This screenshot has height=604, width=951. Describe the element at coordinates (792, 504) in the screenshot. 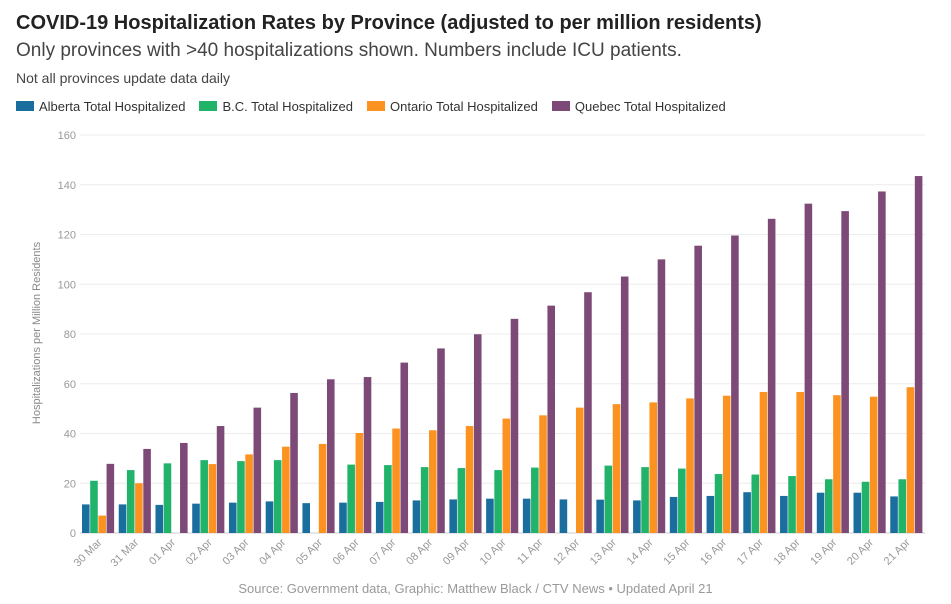

I see `bar: B.C. Total Hospitalized 18 Apr: 22.9` at that location.